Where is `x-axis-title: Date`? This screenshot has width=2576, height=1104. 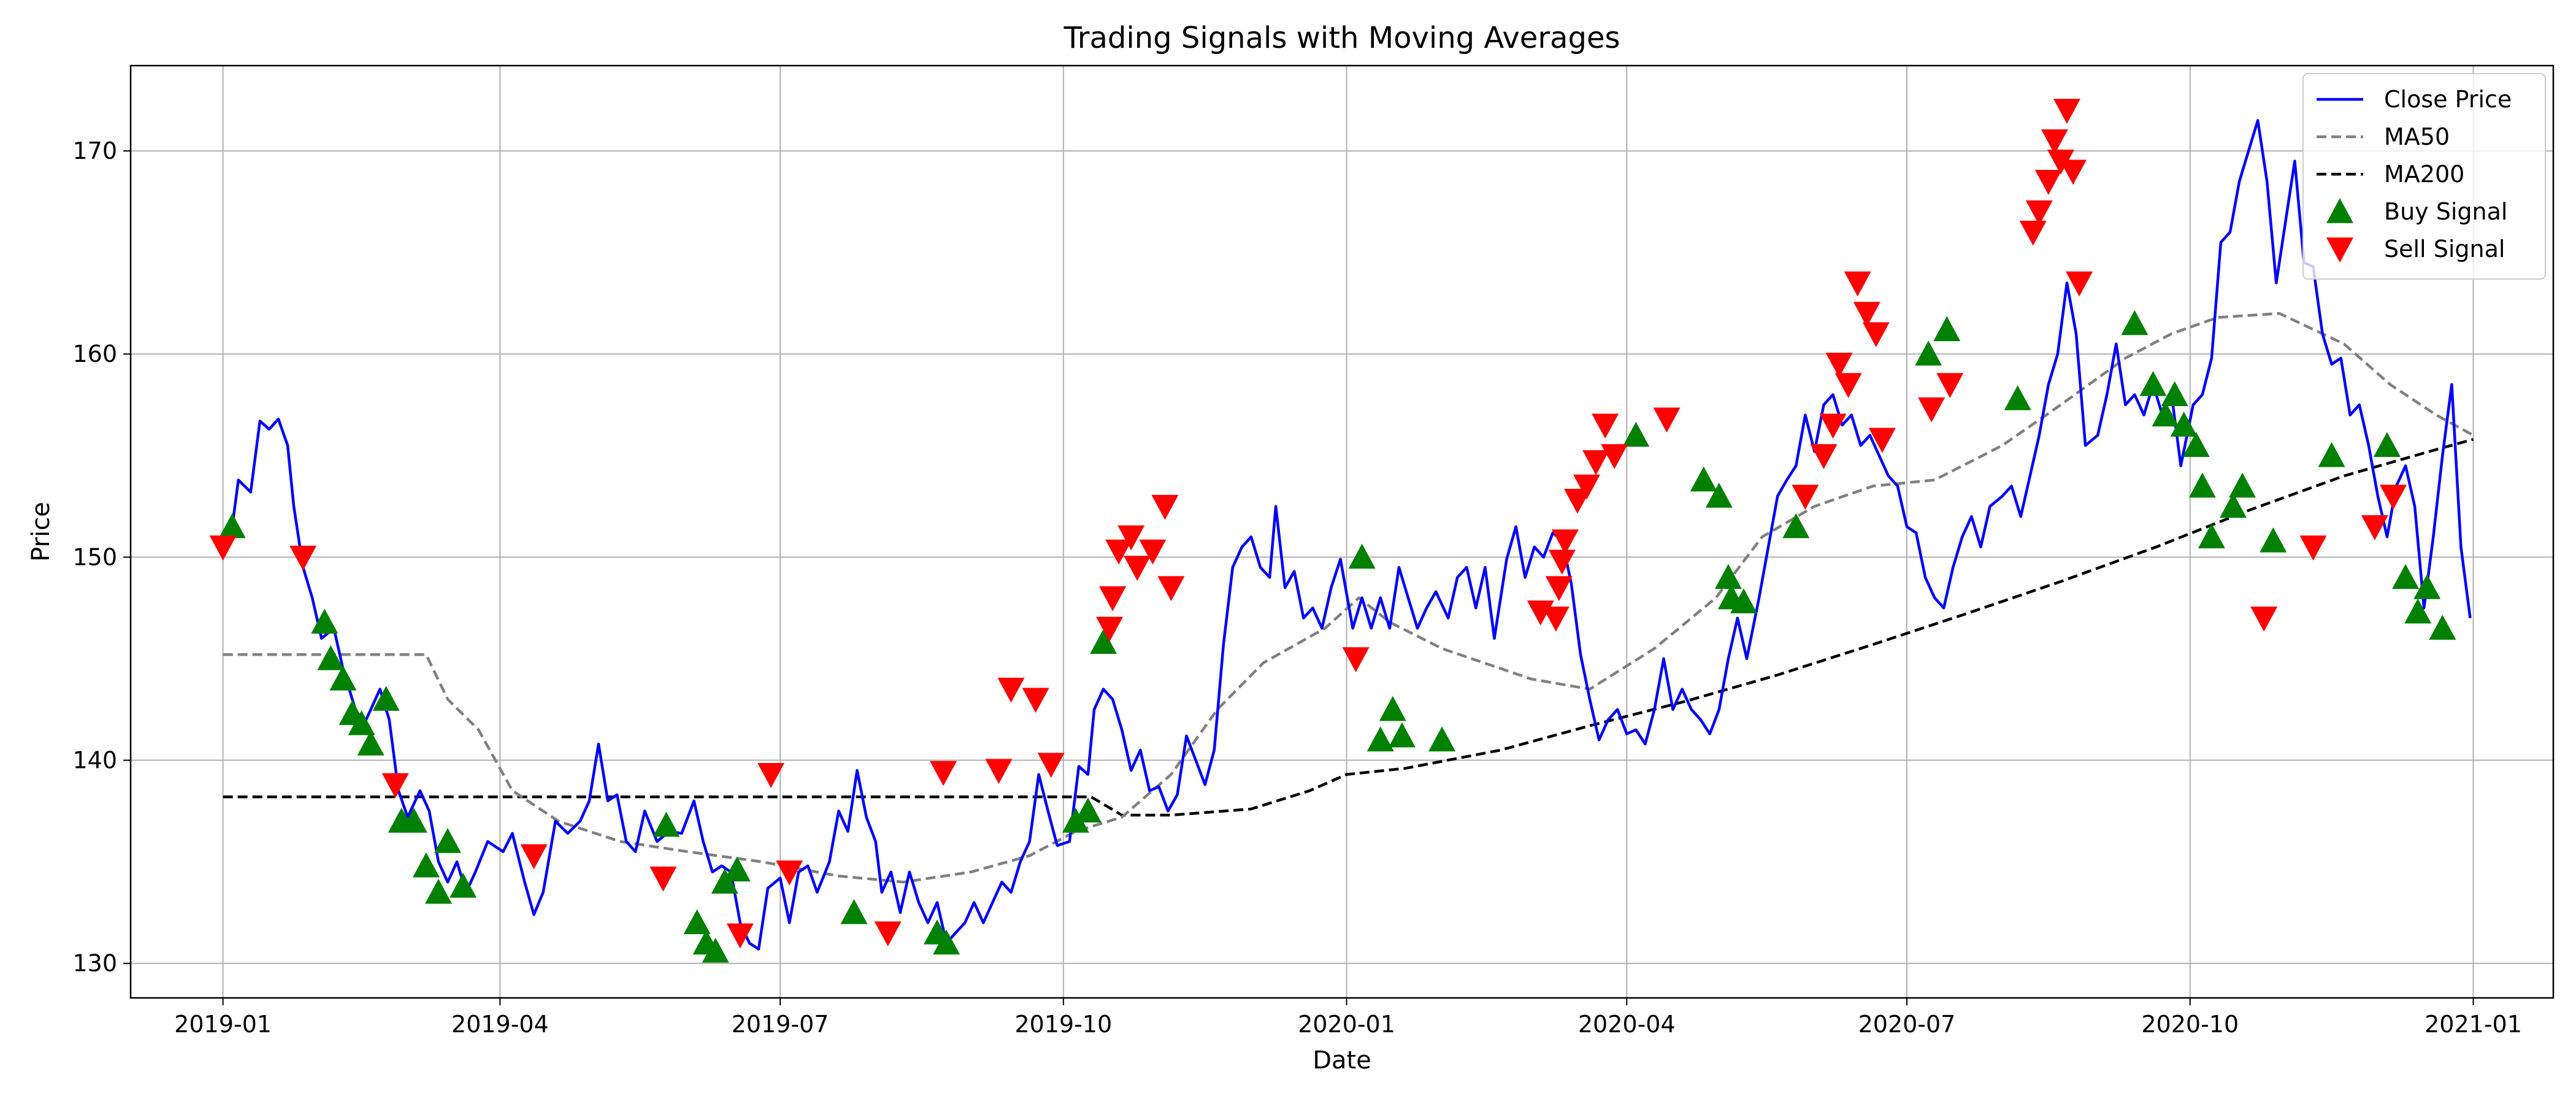 x-axis-title: Date is located at coordinates (1342, 1060).